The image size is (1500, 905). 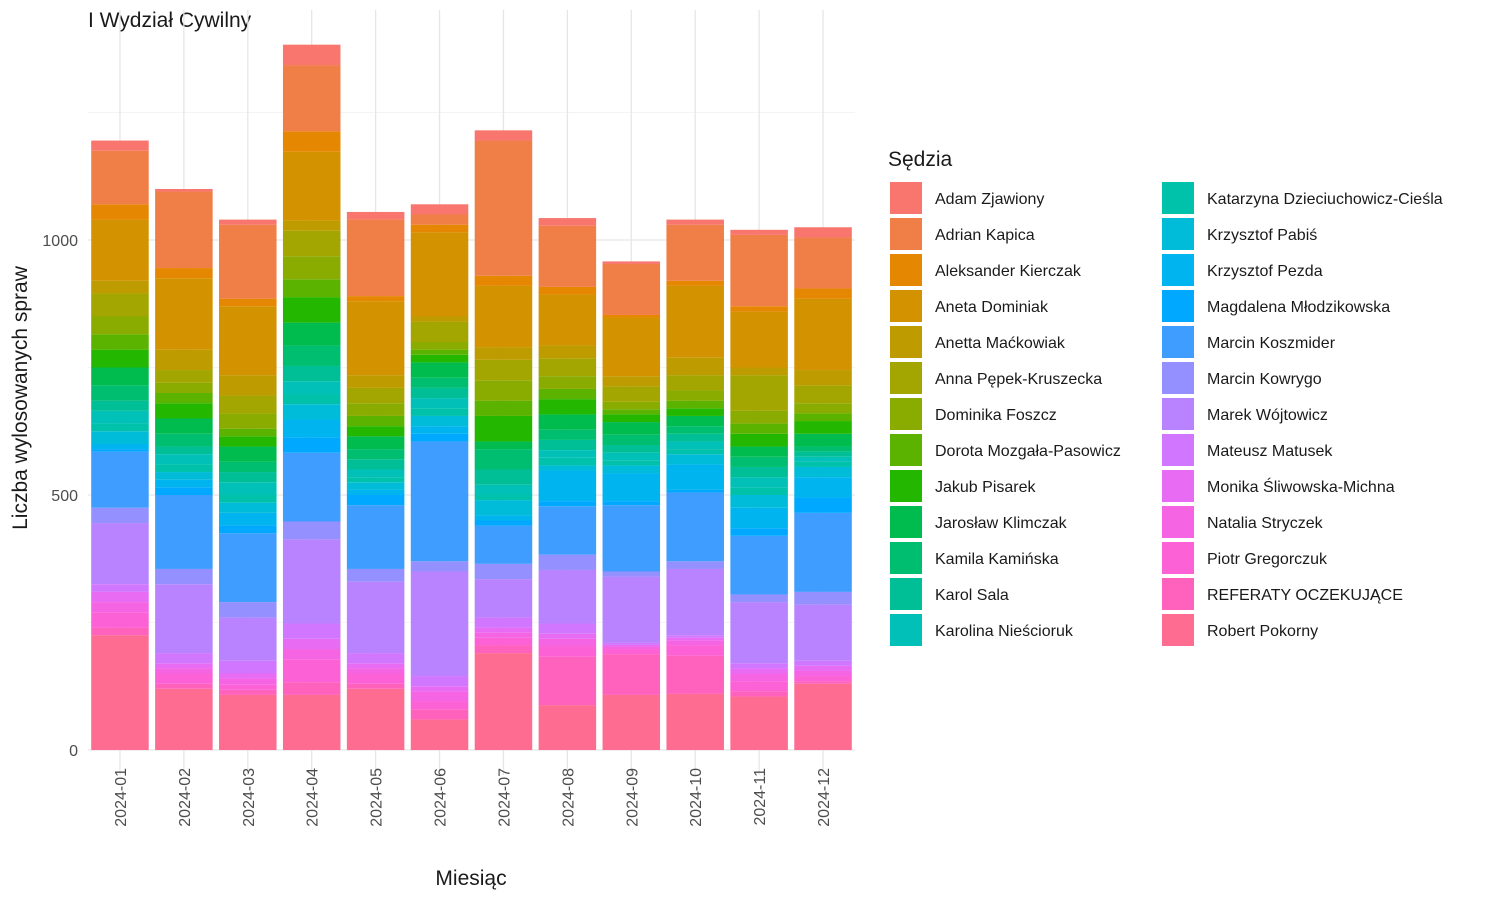 I want to click on chart-title: I Wydział Cywilny, so click(x=170, y=20).